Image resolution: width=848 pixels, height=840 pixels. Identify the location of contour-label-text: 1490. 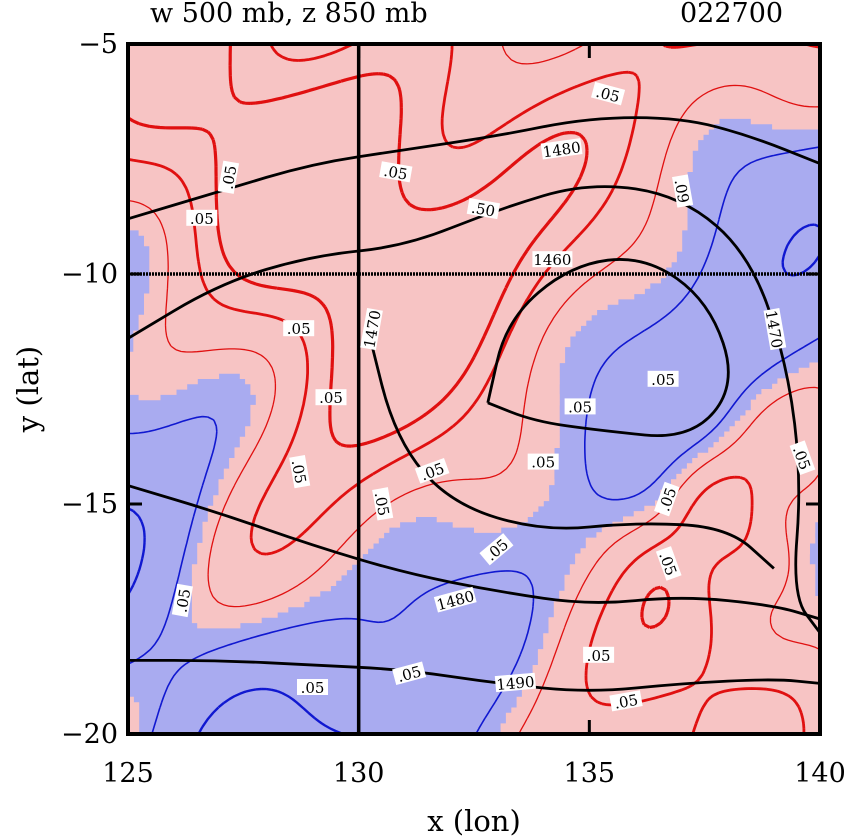
(516, 683).